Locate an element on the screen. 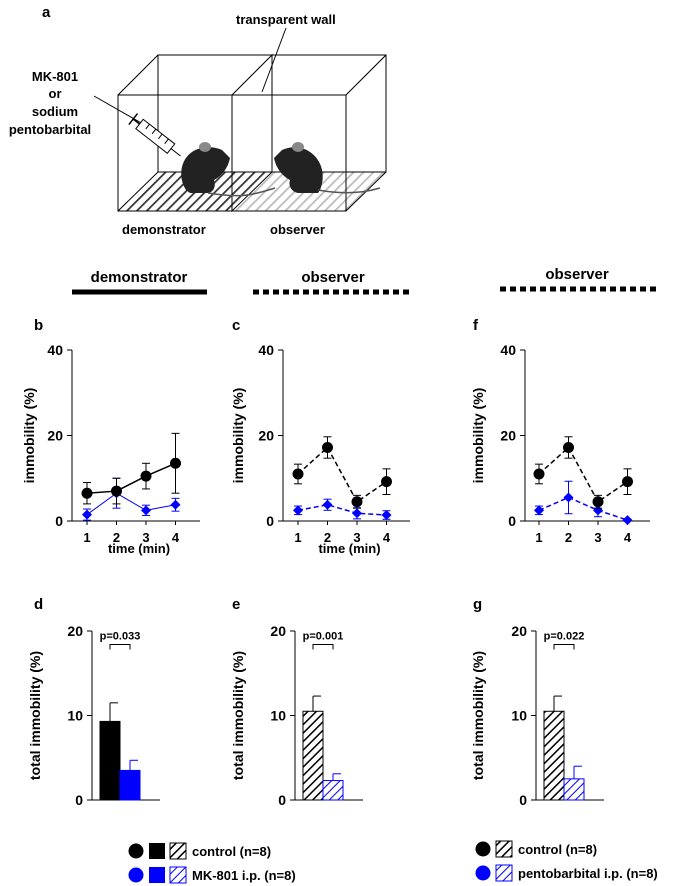  panel-letter: d is located at coordinates (38, 604).